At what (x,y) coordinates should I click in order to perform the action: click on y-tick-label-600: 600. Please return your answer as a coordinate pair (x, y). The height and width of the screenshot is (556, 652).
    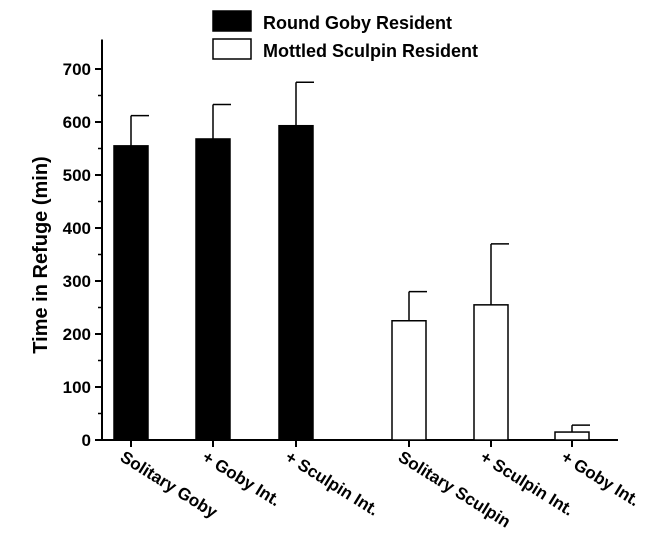
    Looking at the image, I should click on (77, 122).